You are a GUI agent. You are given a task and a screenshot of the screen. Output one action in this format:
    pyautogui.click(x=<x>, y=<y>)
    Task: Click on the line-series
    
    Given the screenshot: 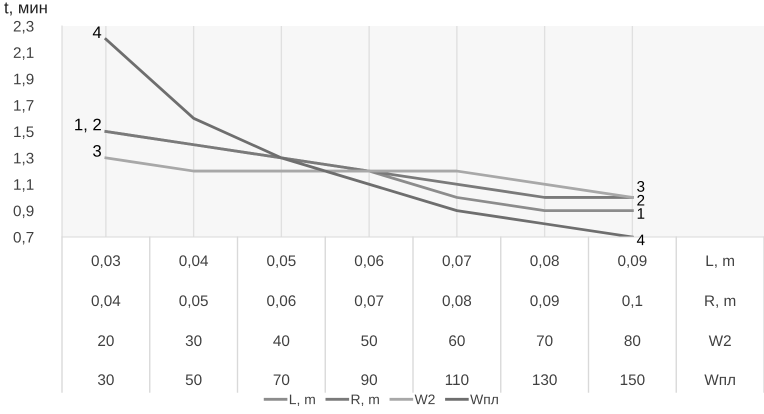 What is the action you would take?
    pyautogui.click(x=369, y=177)
    